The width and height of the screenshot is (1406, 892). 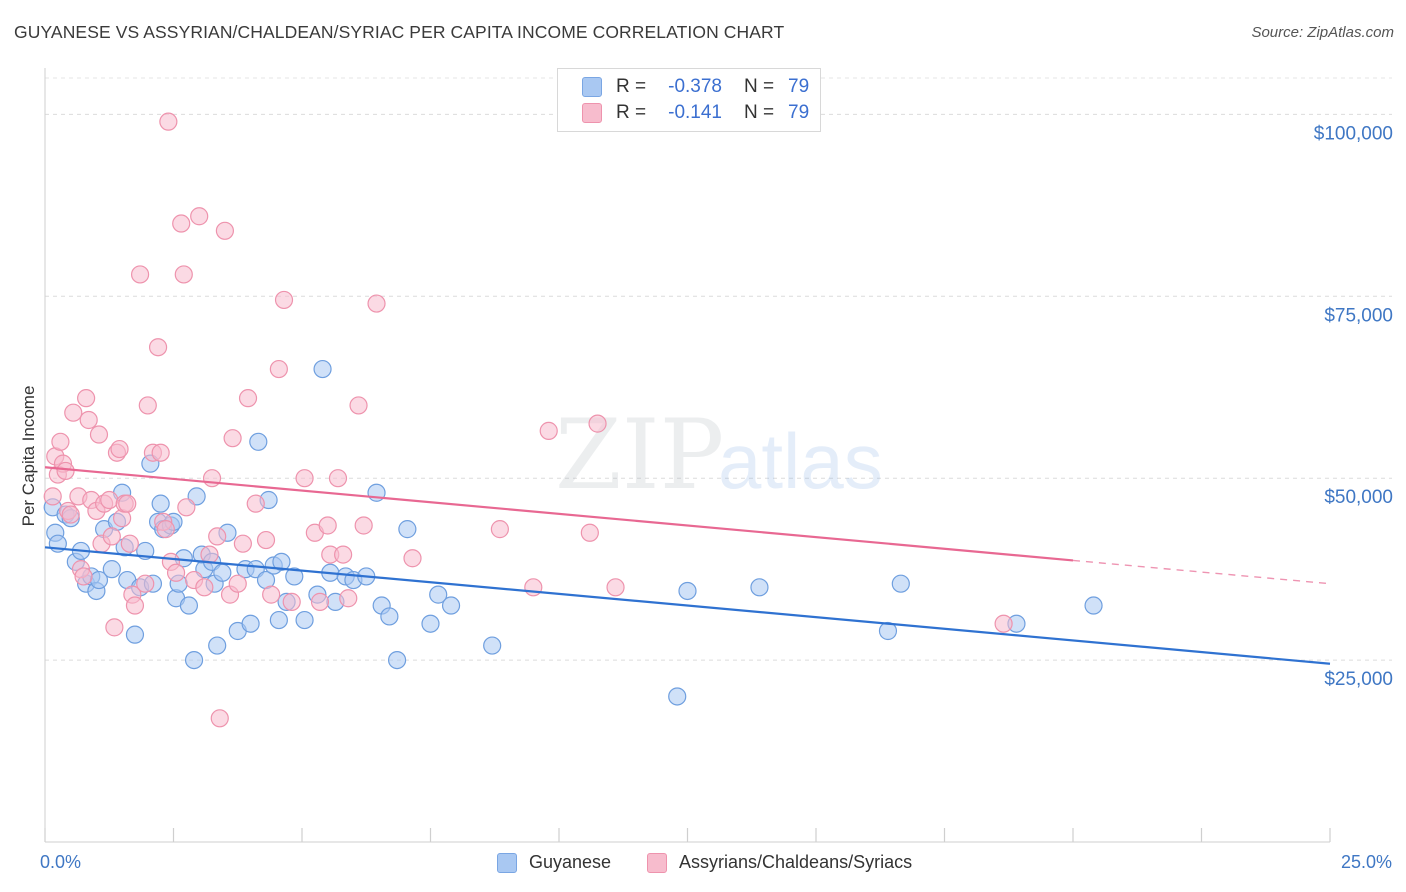 What do you see at coordinates (28, 456) in the screenshot?
I see `y-axis-label: Per Capita Income` at bounding box center [28, 456].